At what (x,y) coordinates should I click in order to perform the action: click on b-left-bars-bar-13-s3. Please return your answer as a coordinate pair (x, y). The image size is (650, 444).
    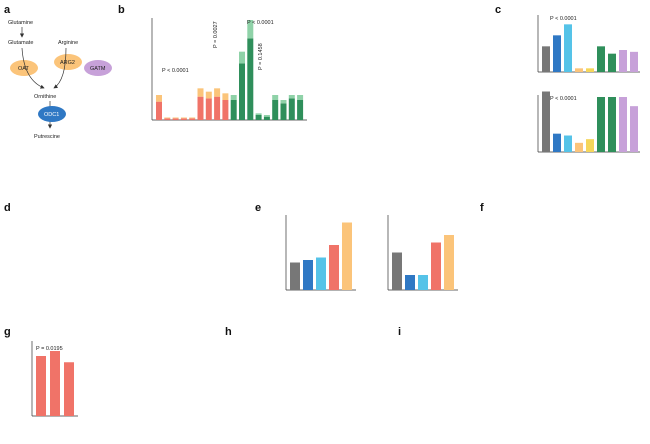
    Looking at the image, I should click on (266, 116).